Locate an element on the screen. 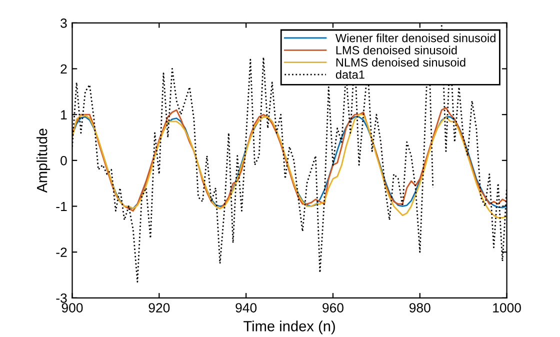 The height and width of the screenshot is (337, 560). x-axis-title: Time index (n) is located at coordinates (289, 327).